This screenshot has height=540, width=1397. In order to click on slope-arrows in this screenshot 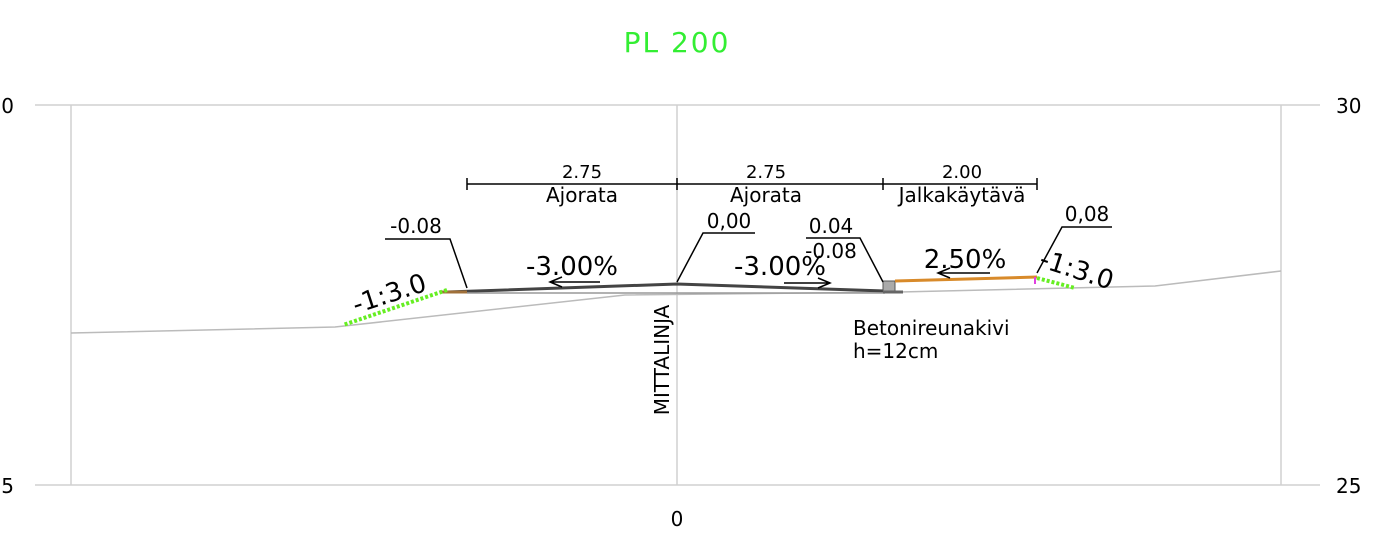, I will do `click(769, 278)`.